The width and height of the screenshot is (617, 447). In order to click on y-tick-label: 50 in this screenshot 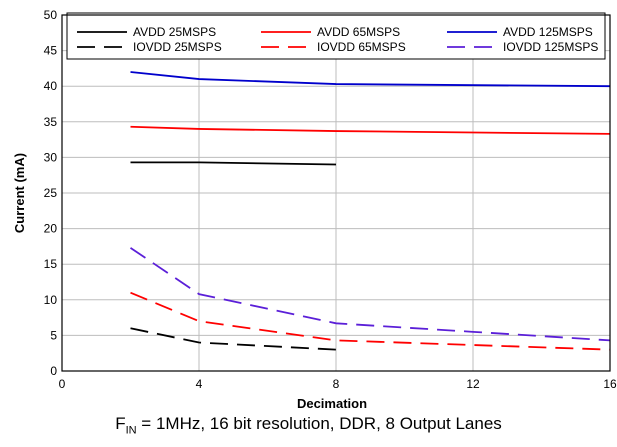, I will do `click(51, 15)`.